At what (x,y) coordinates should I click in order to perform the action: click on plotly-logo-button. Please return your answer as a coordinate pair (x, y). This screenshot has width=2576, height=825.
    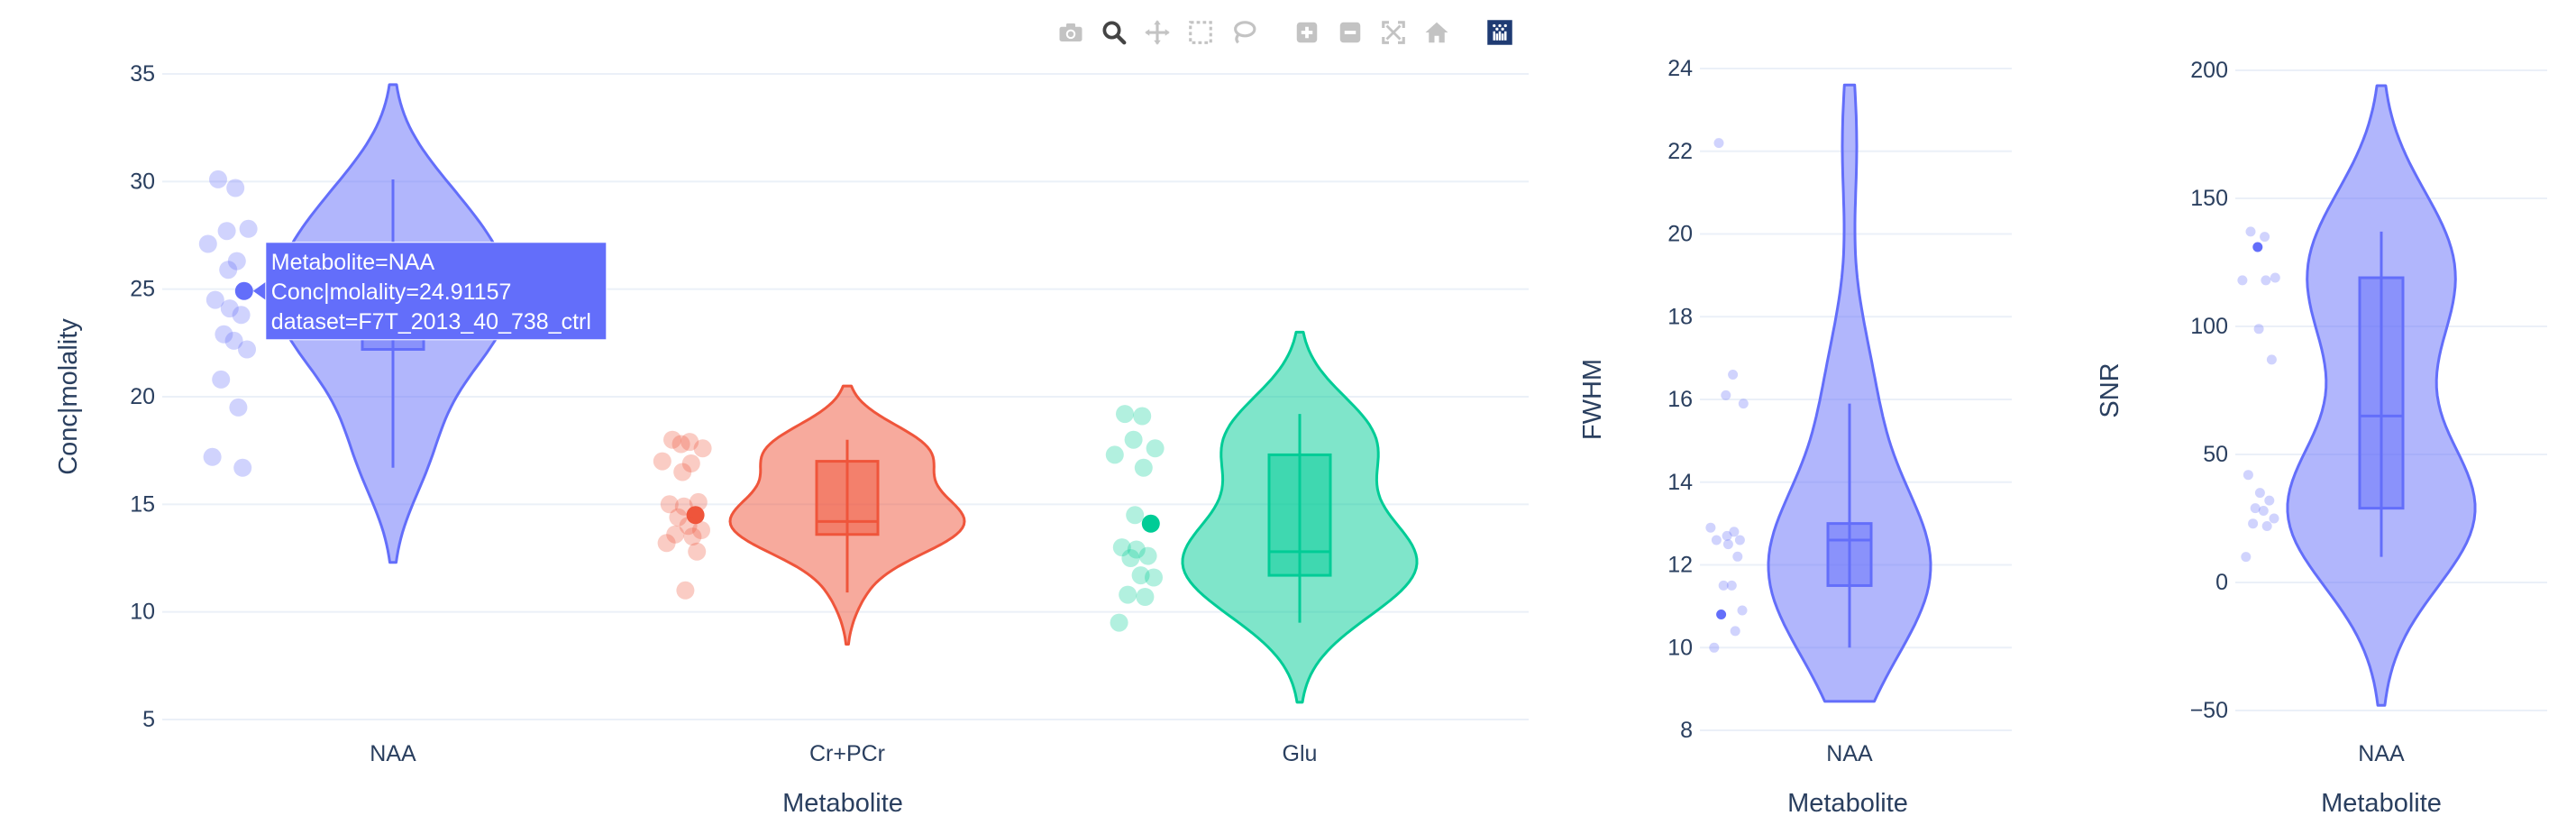
    Looking at the image, I should click on (1500, 32).